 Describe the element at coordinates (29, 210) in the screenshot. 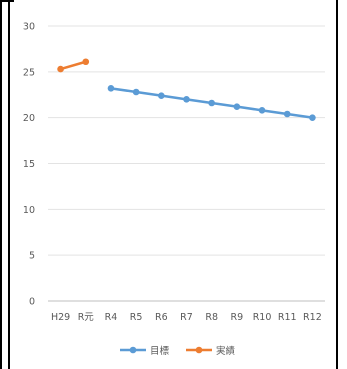

I see `y-tick-label: 10` at that location.